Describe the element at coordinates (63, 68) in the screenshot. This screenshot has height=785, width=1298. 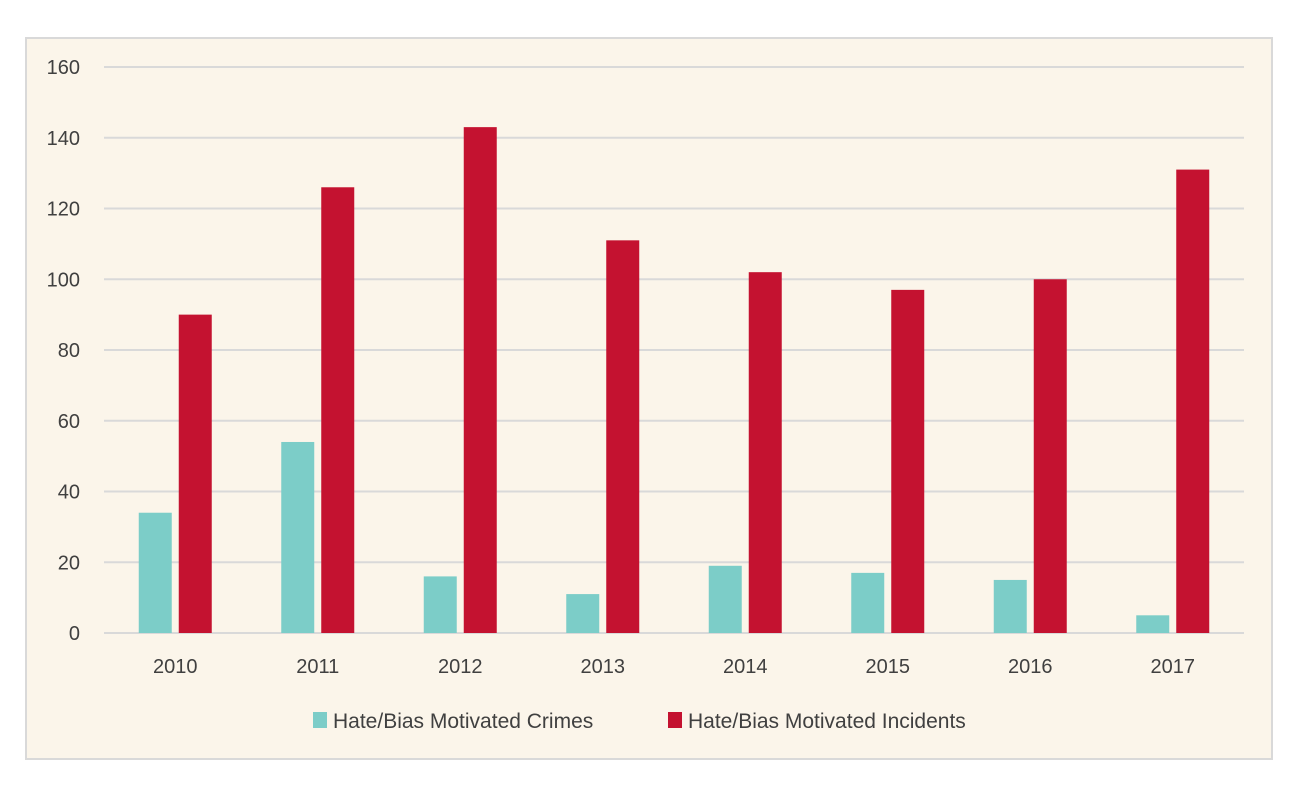
I see `y-tick-label: 160` at that location.